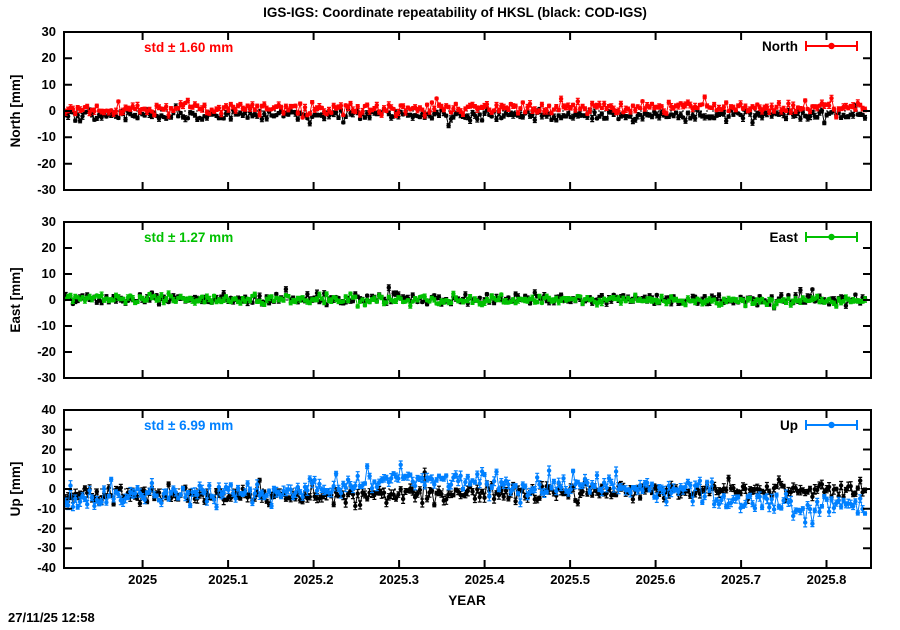  I want to click on legend-sample-north, so click(831, 46).